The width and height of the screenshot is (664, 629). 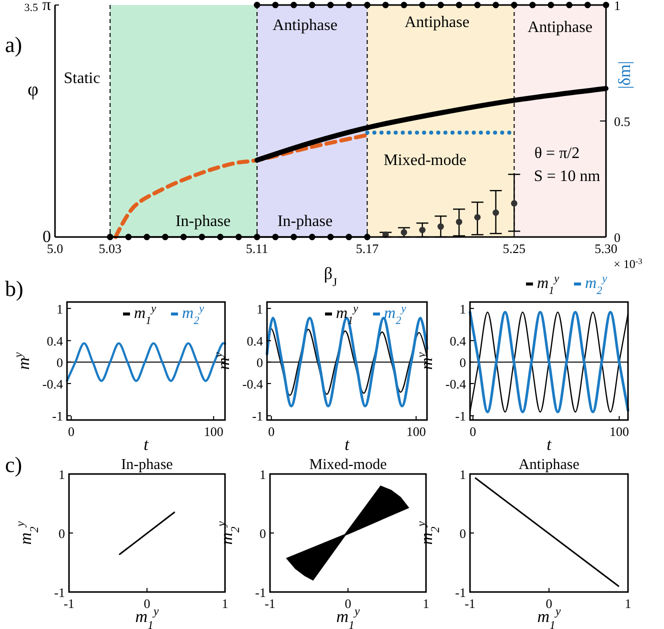 What do you see at coordinates (82, 78) in the screenshot?
I see `annotation: Static` at bounding box center [82, 78].